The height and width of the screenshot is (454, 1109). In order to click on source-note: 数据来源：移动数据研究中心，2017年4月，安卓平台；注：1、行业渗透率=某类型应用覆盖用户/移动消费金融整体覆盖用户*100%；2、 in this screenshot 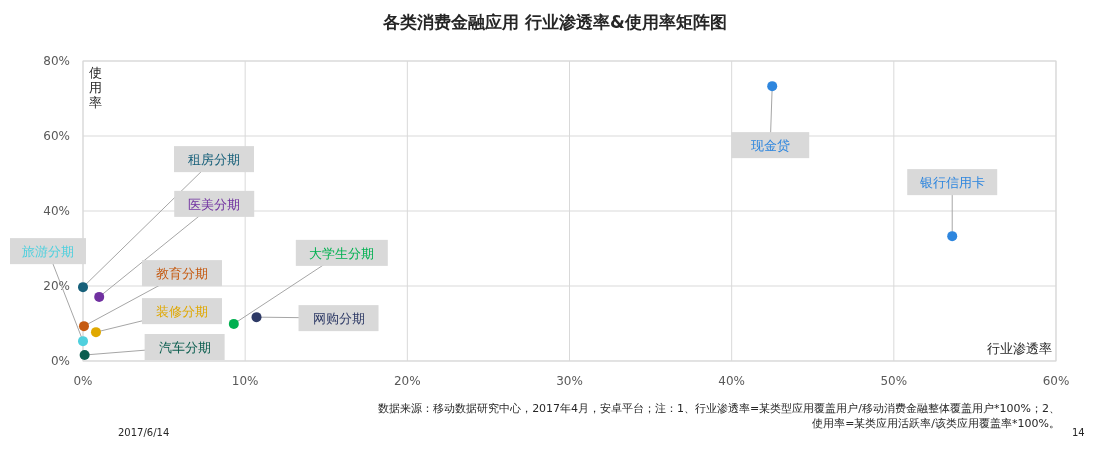, I will do `click(719, 408)`.